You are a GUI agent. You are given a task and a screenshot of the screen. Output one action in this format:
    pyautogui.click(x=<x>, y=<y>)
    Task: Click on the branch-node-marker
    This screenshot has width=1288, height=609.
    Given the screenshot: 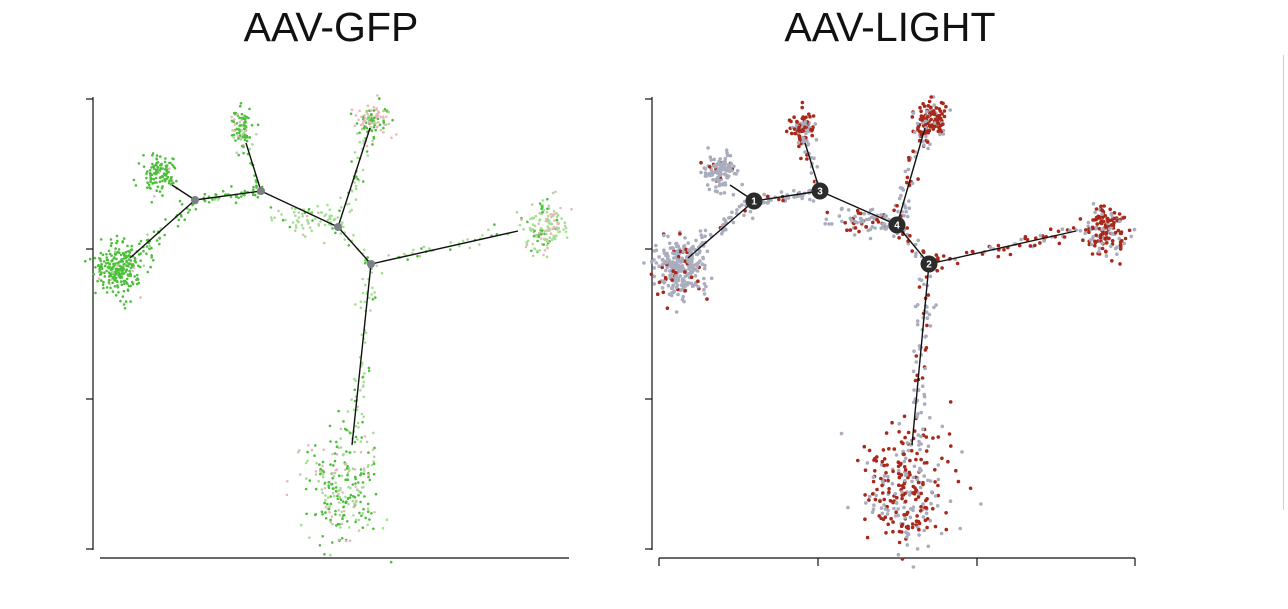 What is the action you would take?
    pyautogui.click(x=195, y=200)
    